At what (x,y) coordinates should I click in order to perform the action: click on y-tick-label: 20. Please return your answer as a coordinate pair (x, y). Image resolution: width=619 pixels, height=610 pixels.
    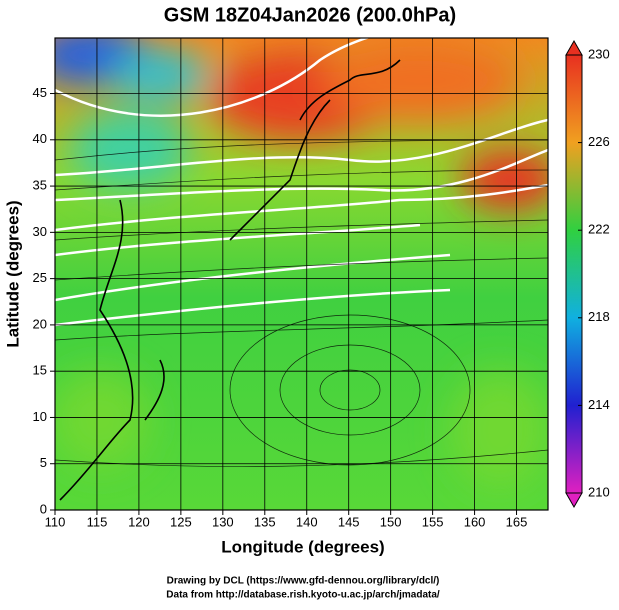
    Looking at the image, I should click on (40, 323).